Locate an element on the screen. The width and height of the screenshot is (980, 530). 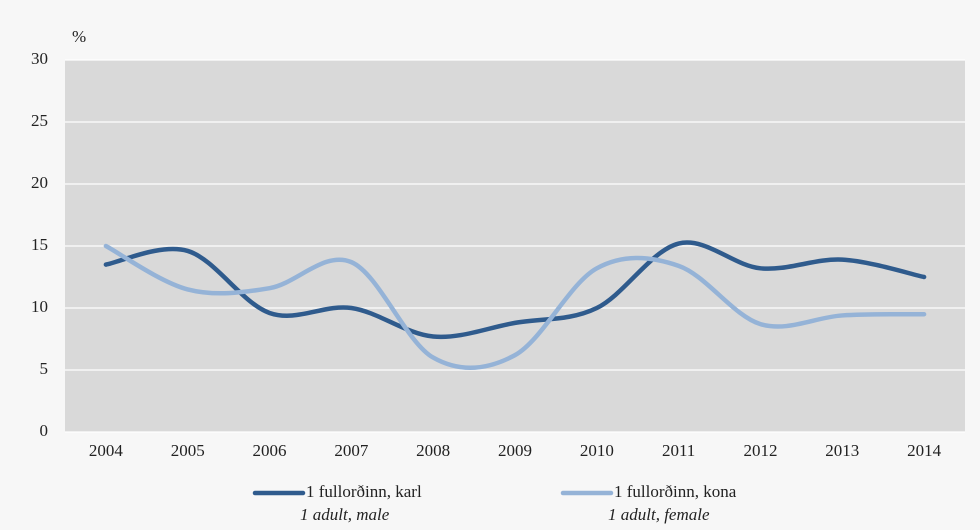
y-tick-label: 20 is located at coordinates (39, 182).